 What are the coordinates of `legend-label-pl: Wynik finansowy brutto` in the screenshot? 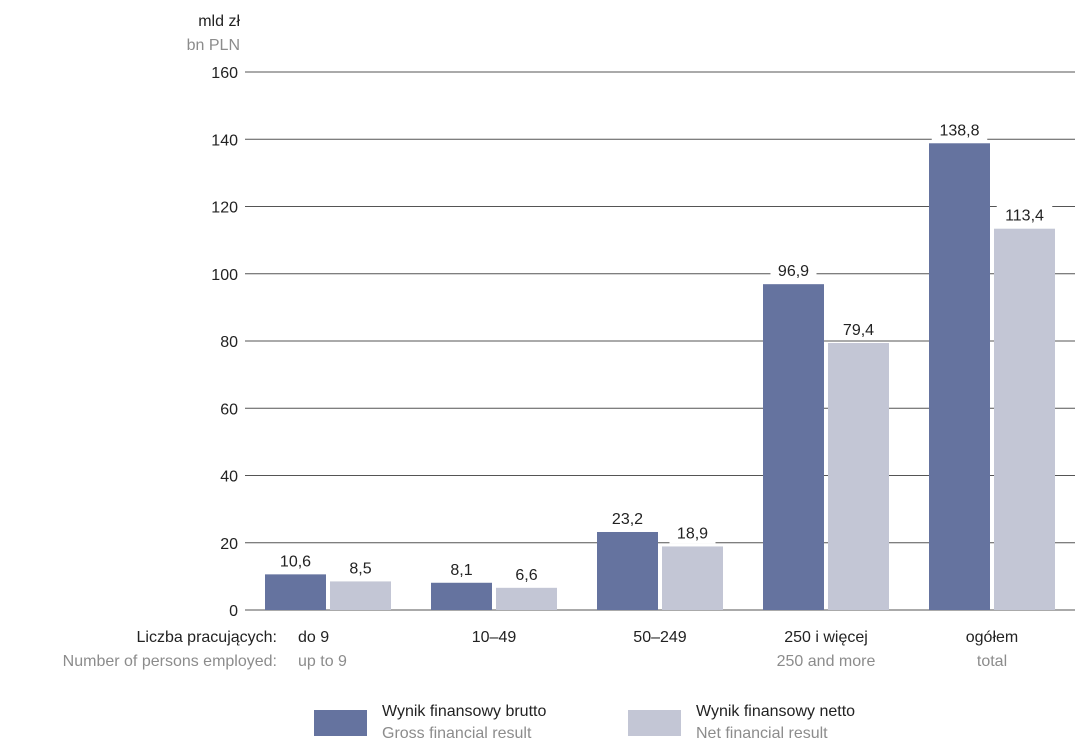 It's located at (464, 711).